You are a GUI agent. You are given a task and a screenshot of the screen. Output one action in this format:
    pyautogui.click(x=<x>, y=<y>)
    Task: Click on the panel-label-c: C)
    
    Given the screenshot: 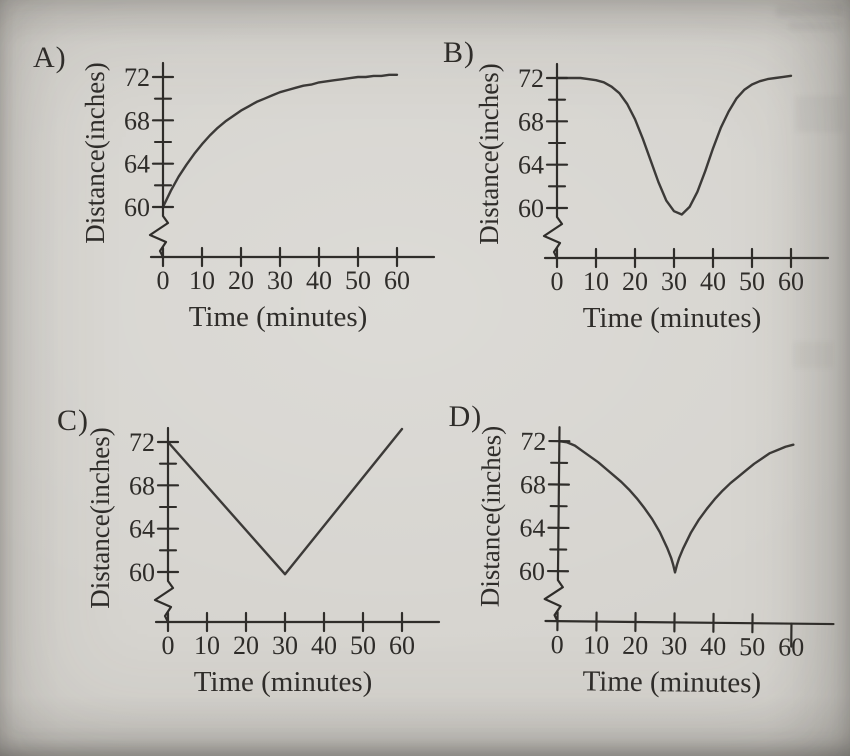 What is the action you would take?
    pyautogui.click(x=73, y=420)
    